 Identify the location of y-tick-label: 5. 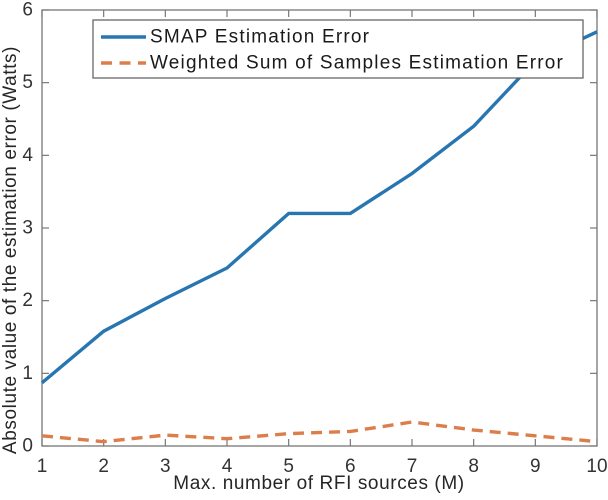
(27, 82).